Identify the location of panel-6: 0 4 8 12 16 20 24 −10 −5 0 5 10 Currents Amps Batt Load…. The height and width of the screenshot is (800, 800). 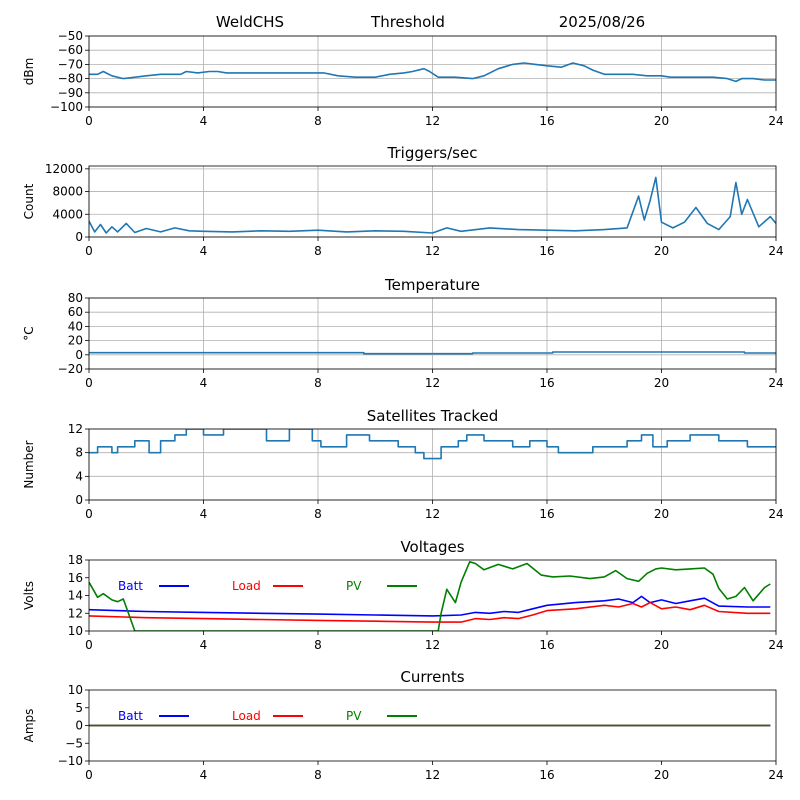
(403, 725).